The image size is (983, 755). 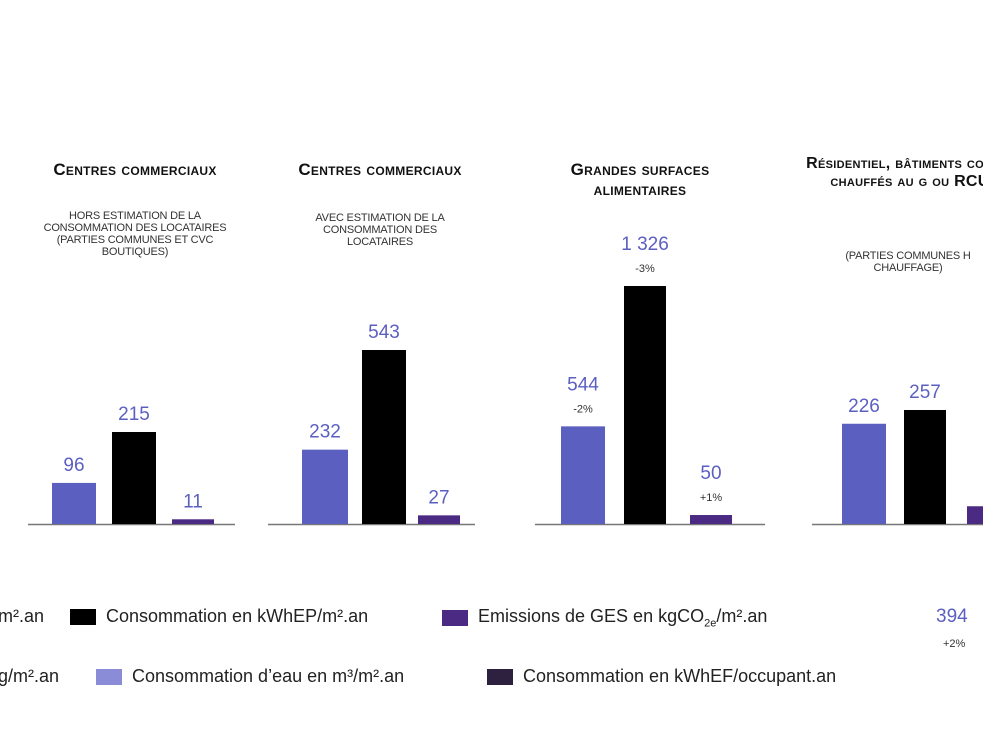 What do you see at coordinates (135, 169) in the screenshot?
I see `group-1-title: Centres commerciaux` at bounding box center [135, 169].